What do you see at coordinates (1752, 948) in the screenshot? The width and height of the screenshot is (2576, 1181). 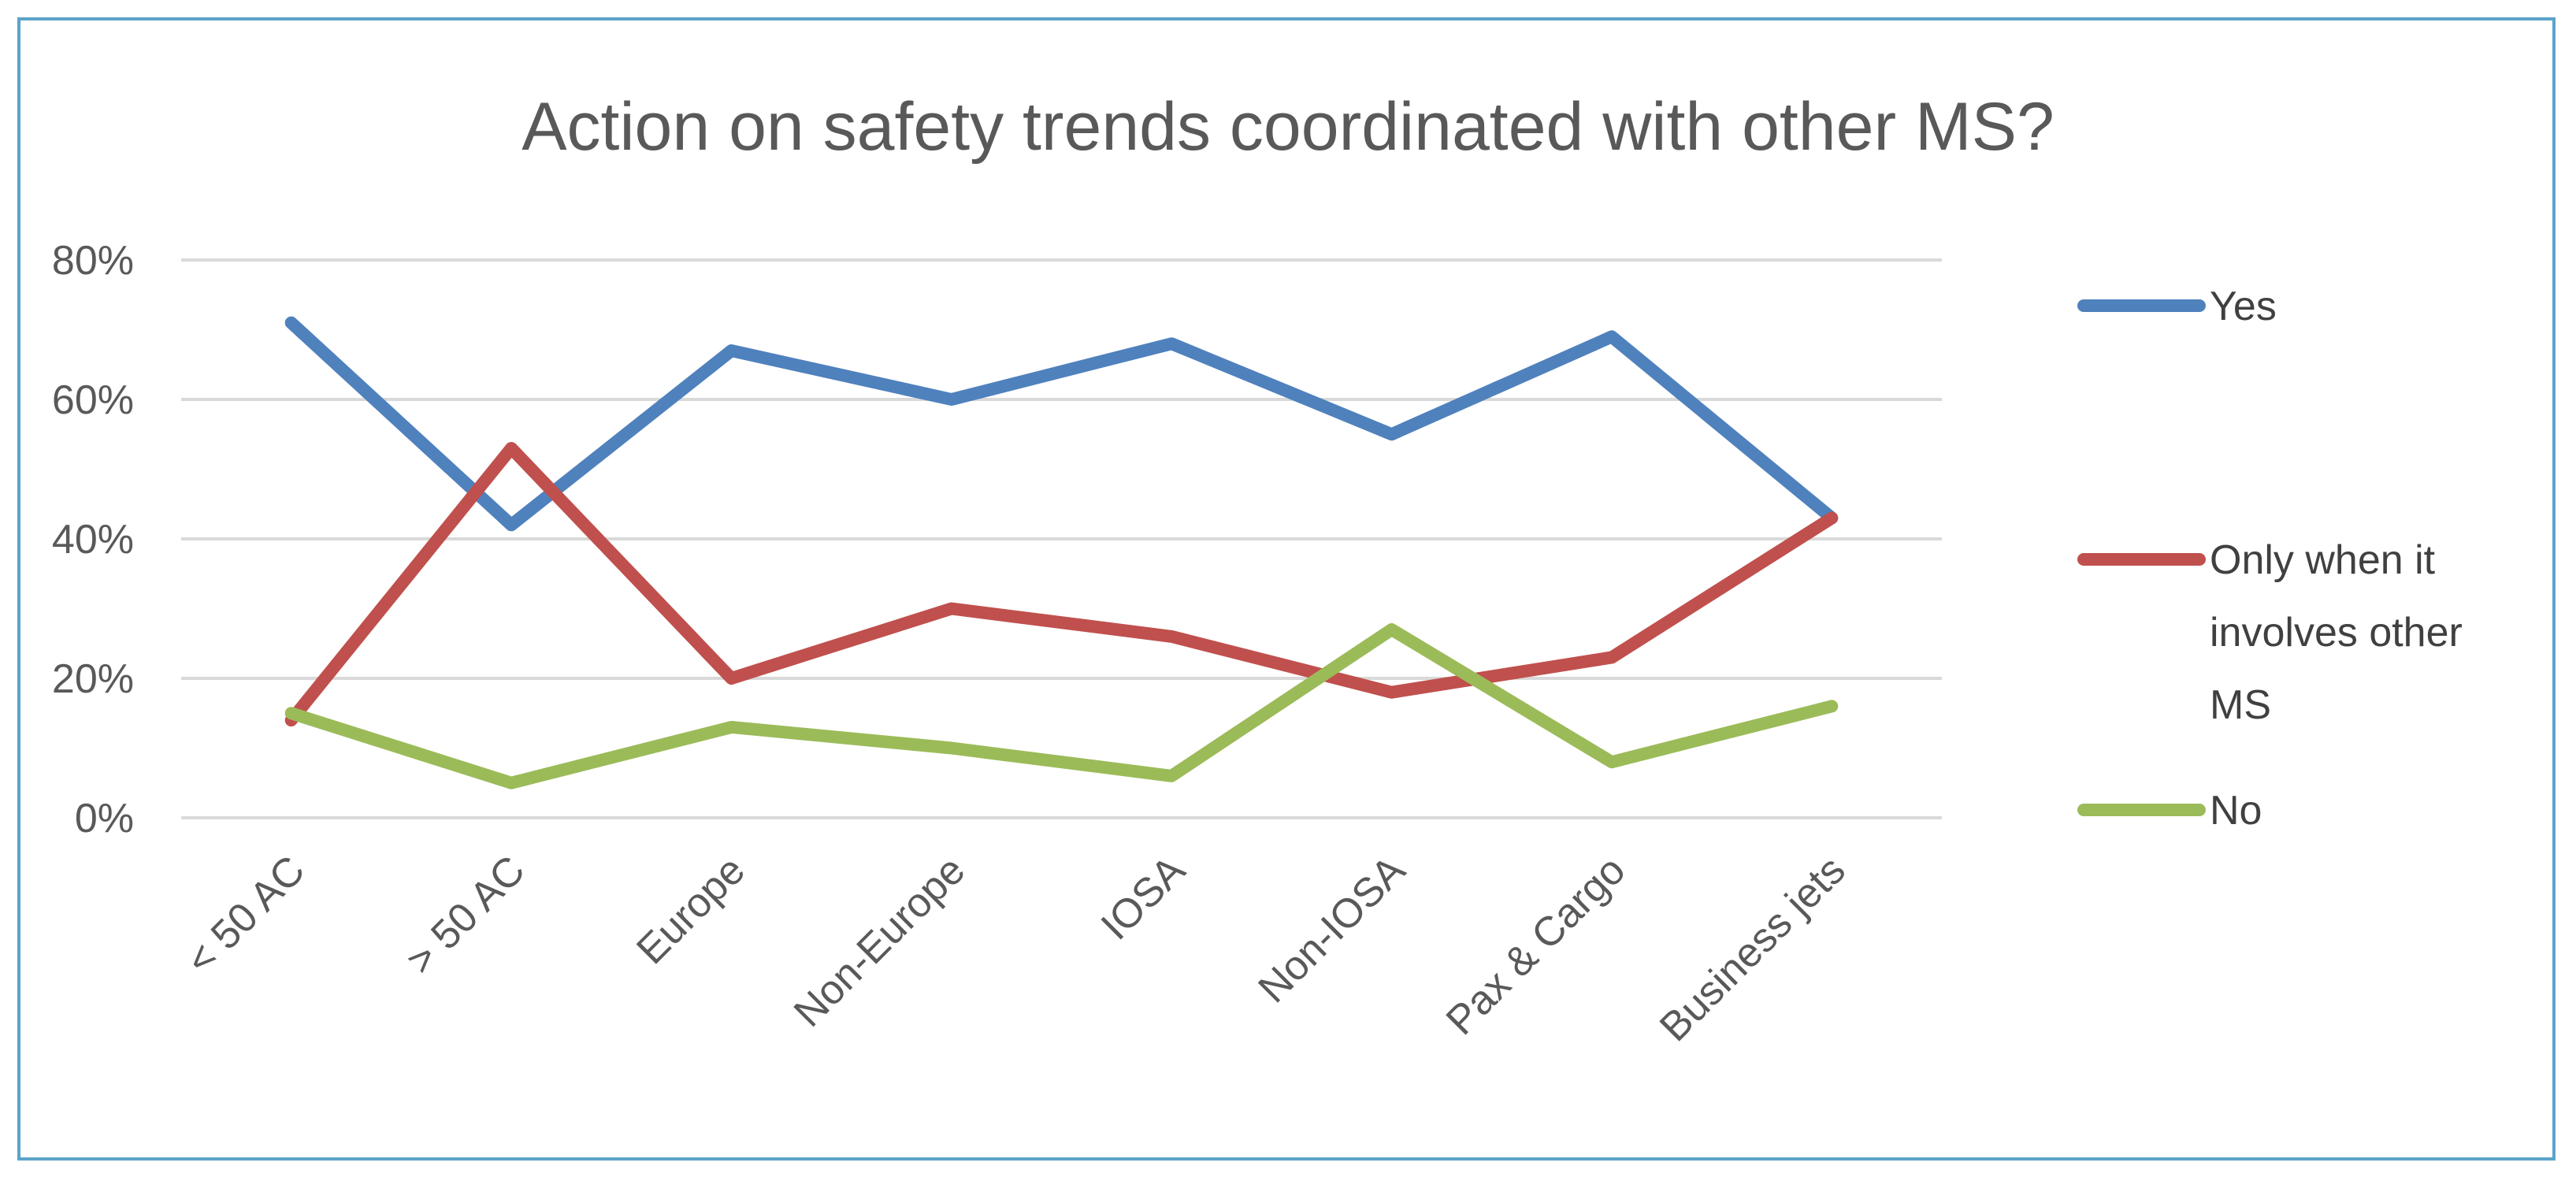 I see `x-tick-label: Business jets` at bounding box center [1752, 948].